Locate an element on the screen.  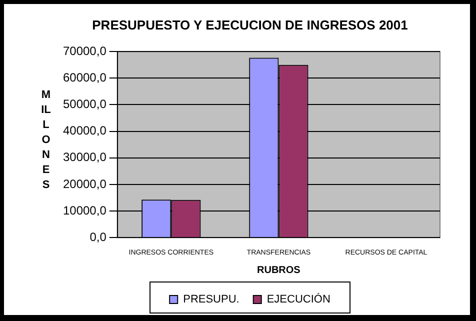
y-tick-label: 70000,0 is located at coordinates (84, 51).